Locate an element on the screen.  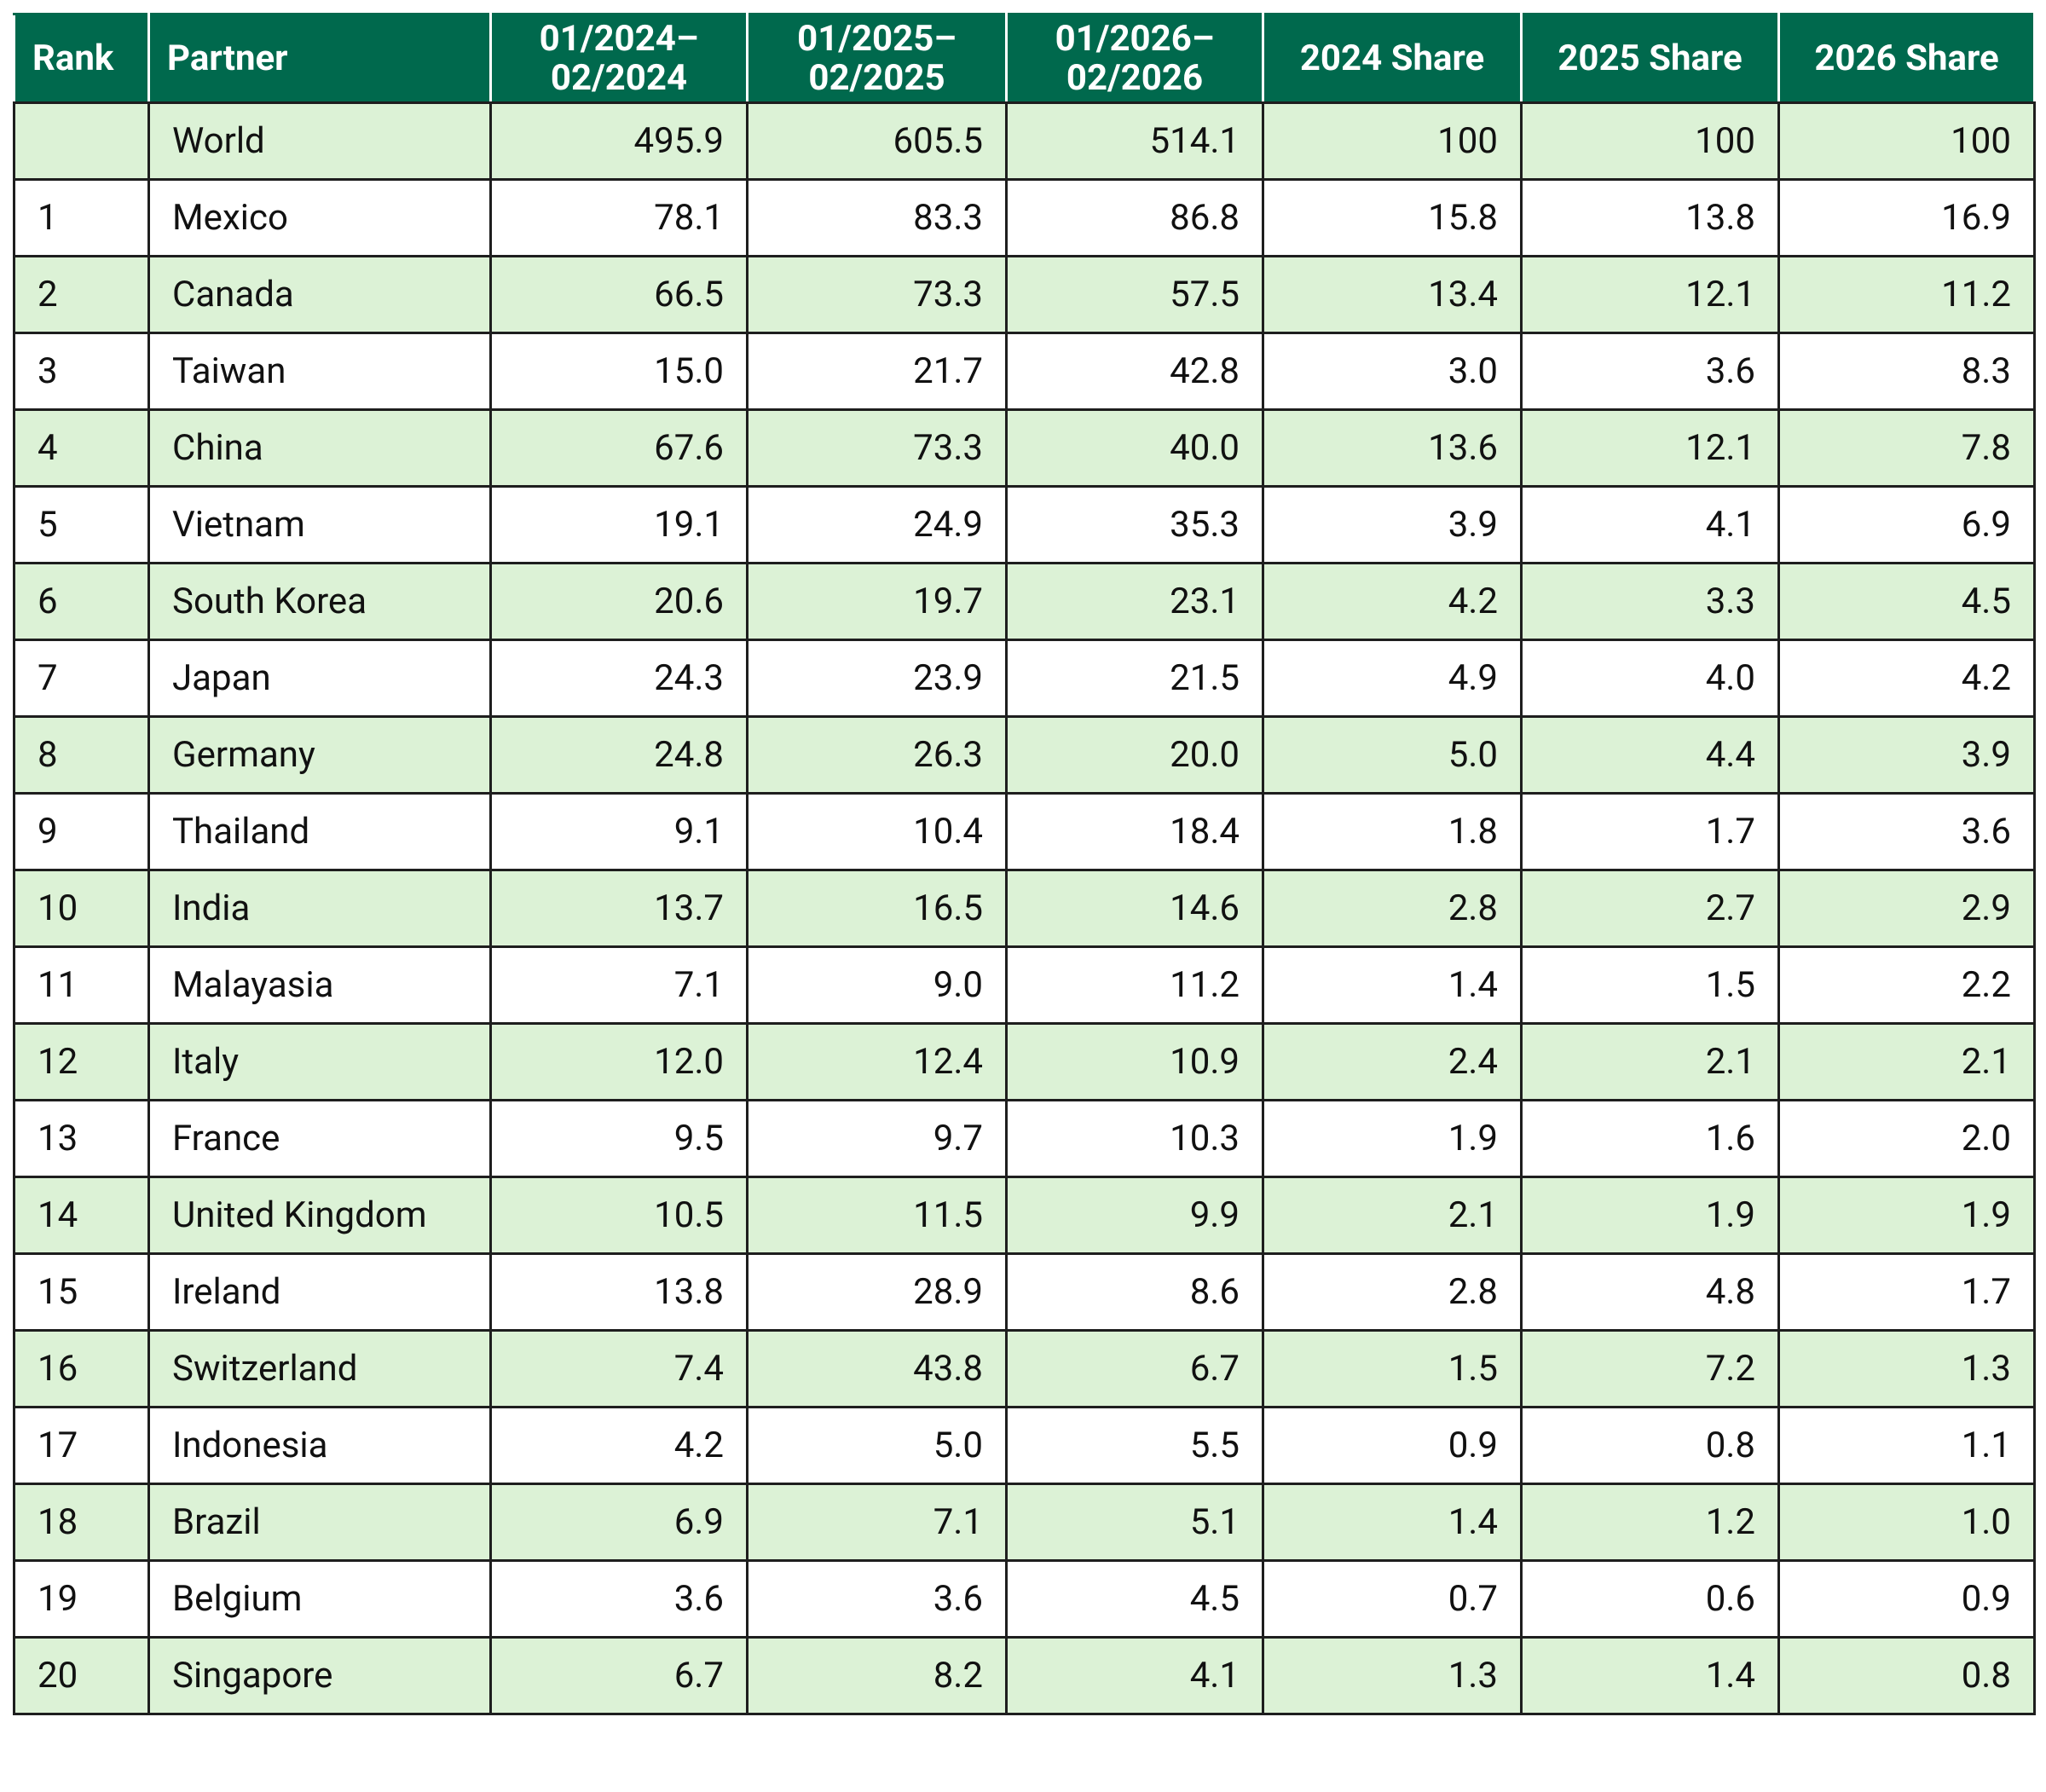
table-row: 14 United Kingdom 10.5 11.5 9.9 2.1 1.9 1.9 is located at coordinates (1024, 1215).